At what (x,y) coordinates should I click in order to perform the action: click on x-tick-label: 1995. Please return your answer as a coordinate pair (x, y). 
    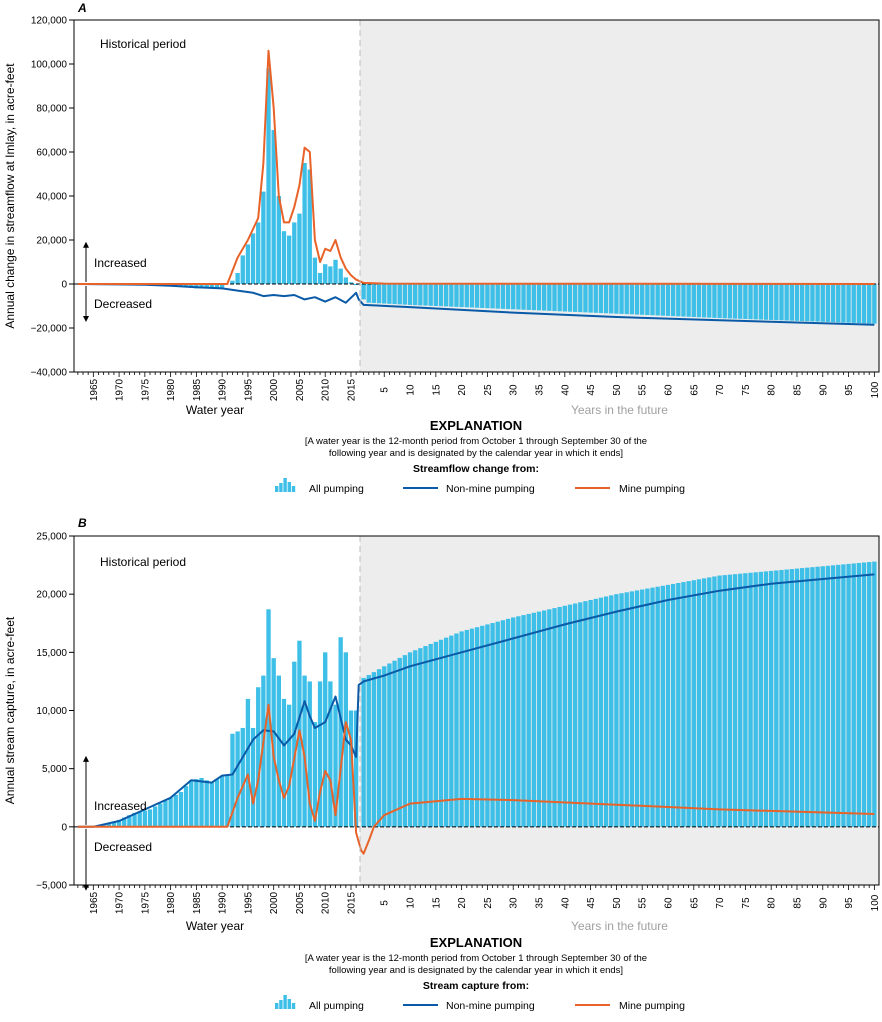
    Looking at the image, I should click on (248, 902).